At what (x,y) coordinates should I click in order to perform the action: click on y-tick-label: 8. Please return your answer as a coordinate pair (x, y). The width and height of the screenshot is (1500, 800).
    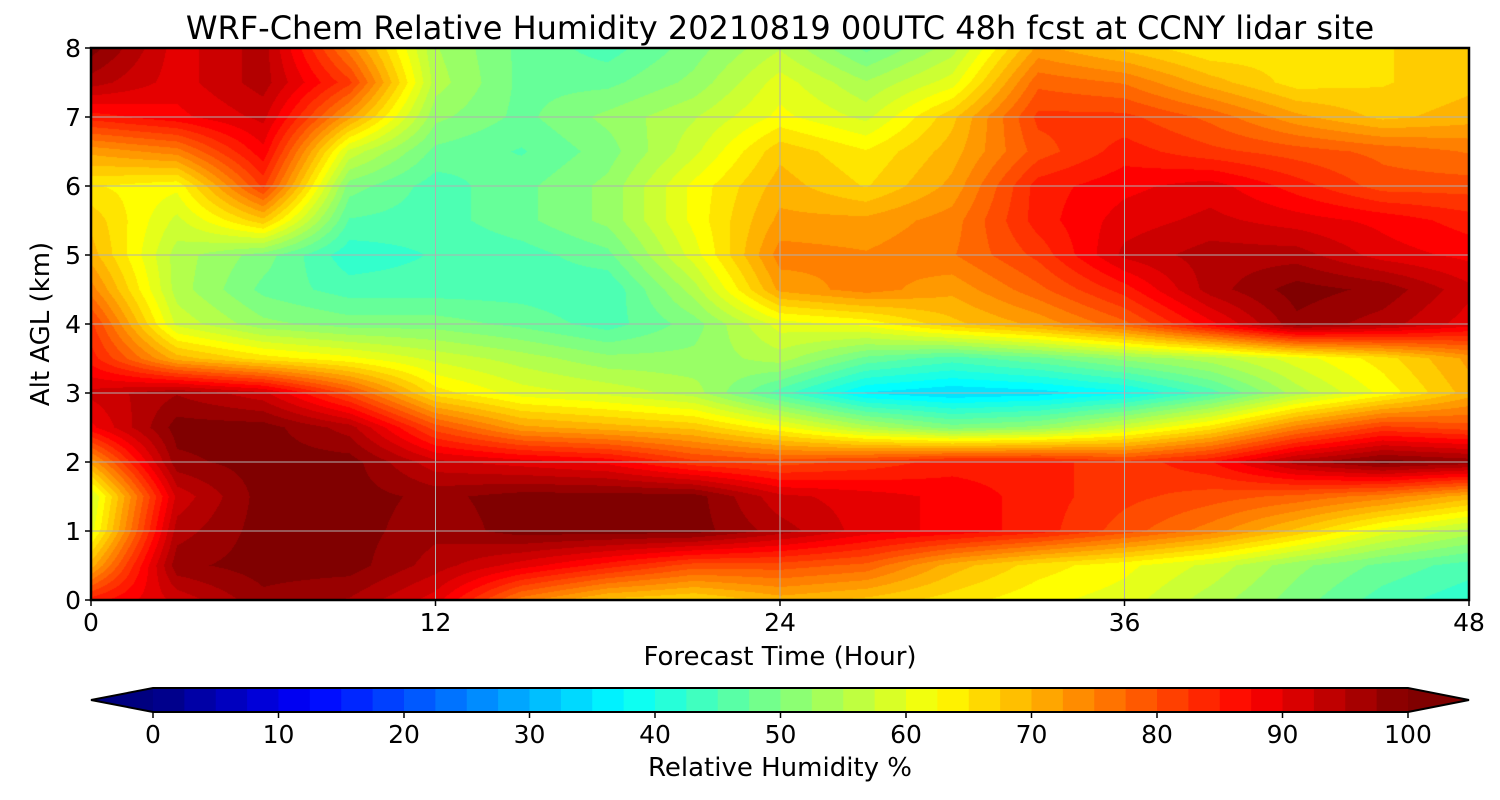
    Looking at the image, I should click on (73, 48).